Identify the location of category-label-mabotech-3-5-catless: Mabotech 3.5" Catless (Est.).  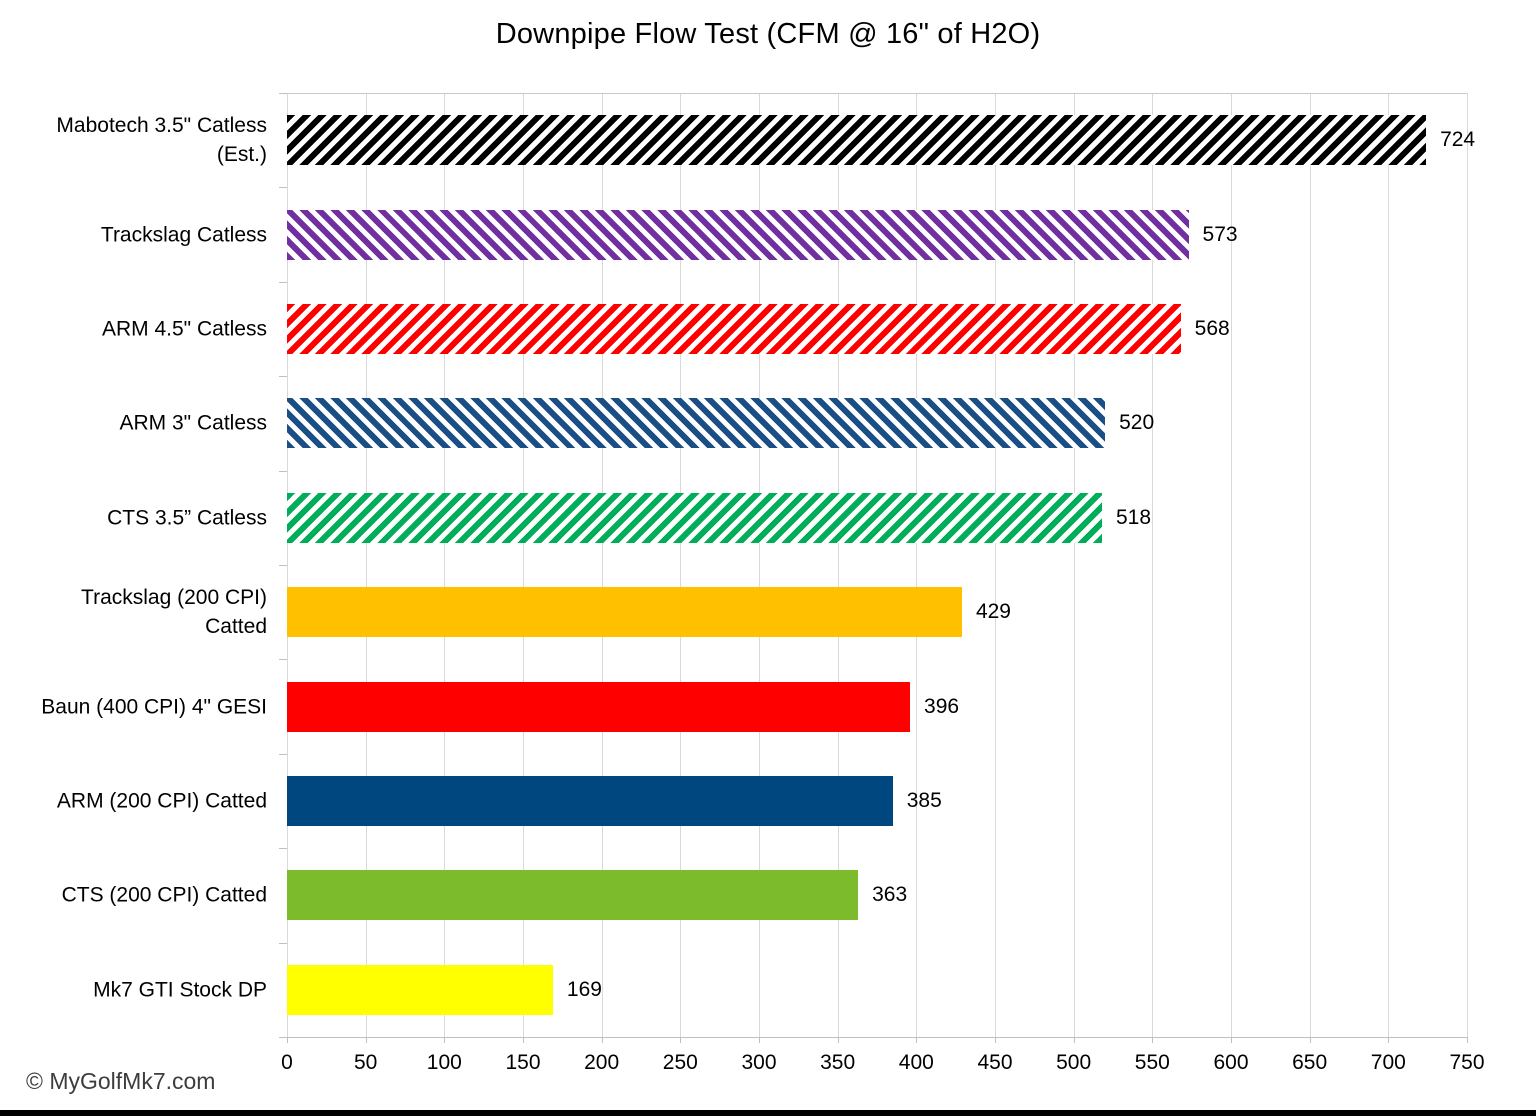
(161, 140).